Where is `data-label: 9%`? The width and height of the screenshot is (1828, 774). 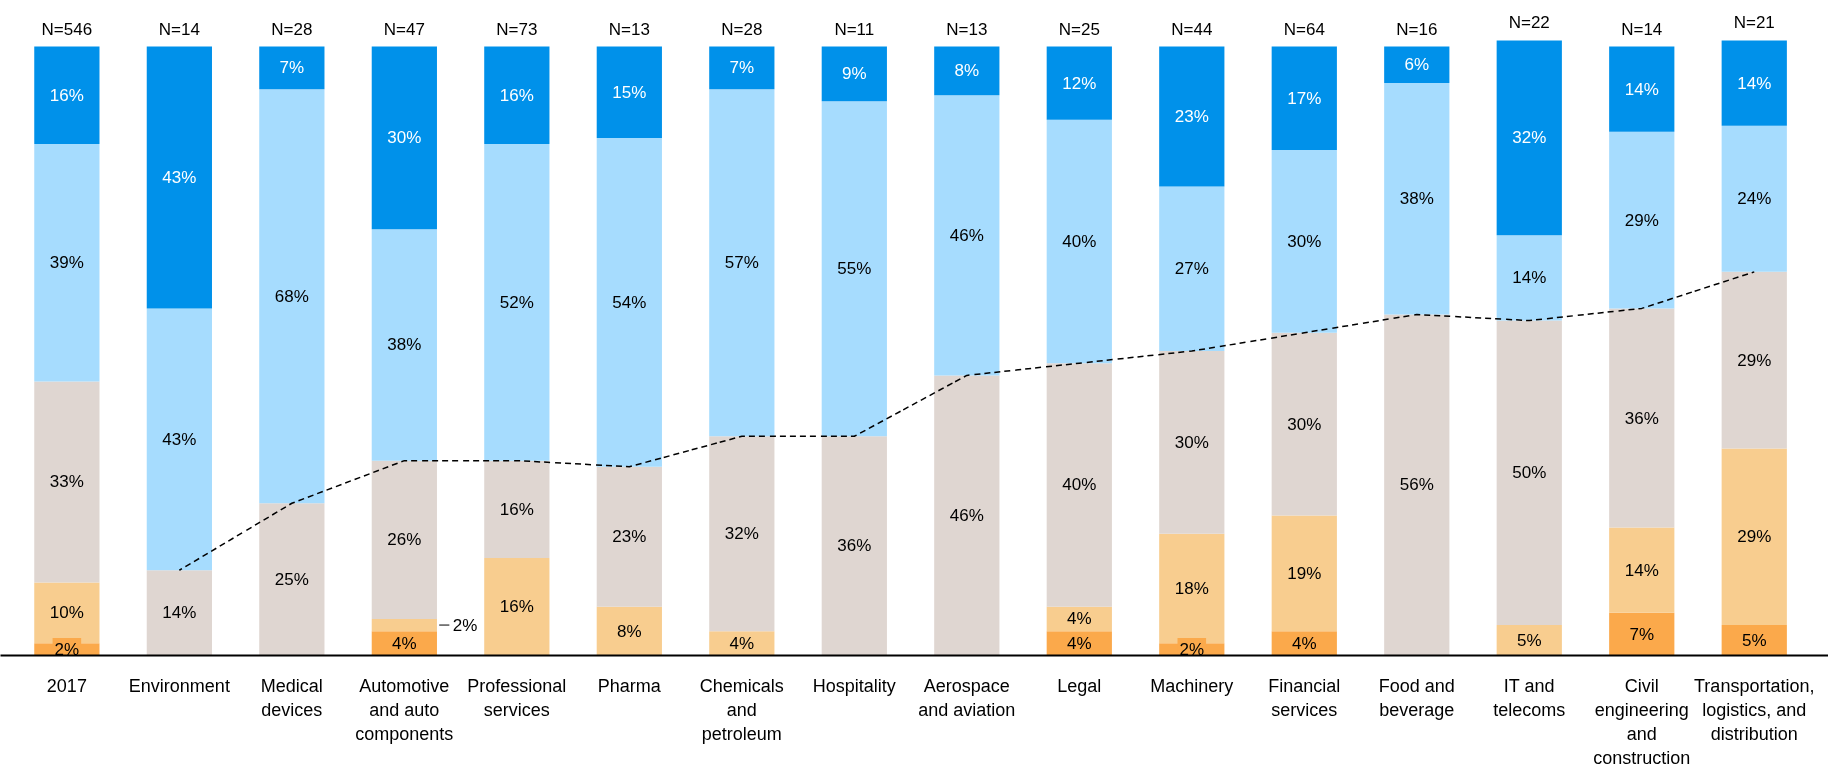
data-label: 9% is located at coordinates (854, 74).